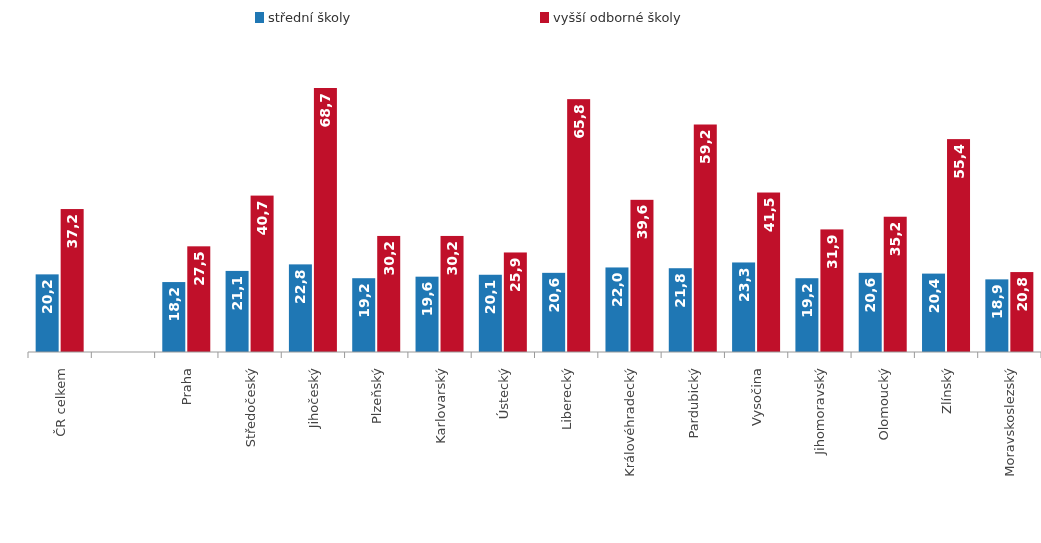 The width and height of the screenshot is (1041, 543). Describe the element at coordinates (630, 422) in the screenshot. I see `x-tick-label: Královéhradecký` at that location.